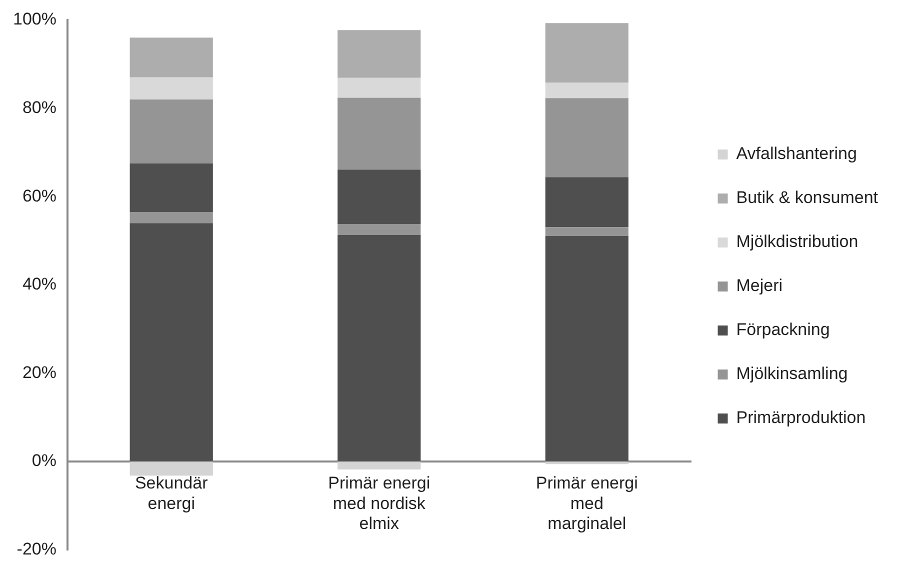 The width and height of the screenshot is (898, 563). I want to click on y-tick-label: 40%, so click(39, 284).